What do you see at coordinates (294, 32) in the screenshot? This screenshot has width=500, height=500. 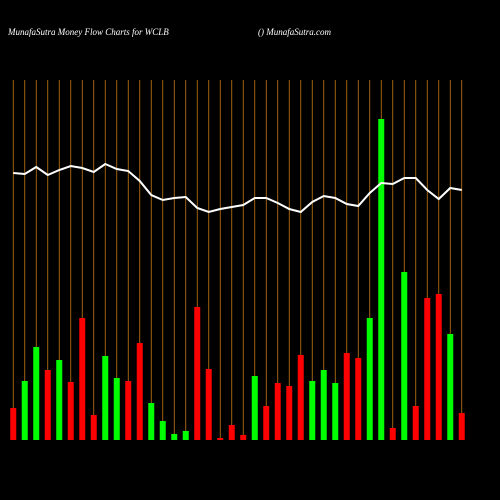 I see `chart-subtitle: () MunafaSutra.com` at bounding box center [294, 32].